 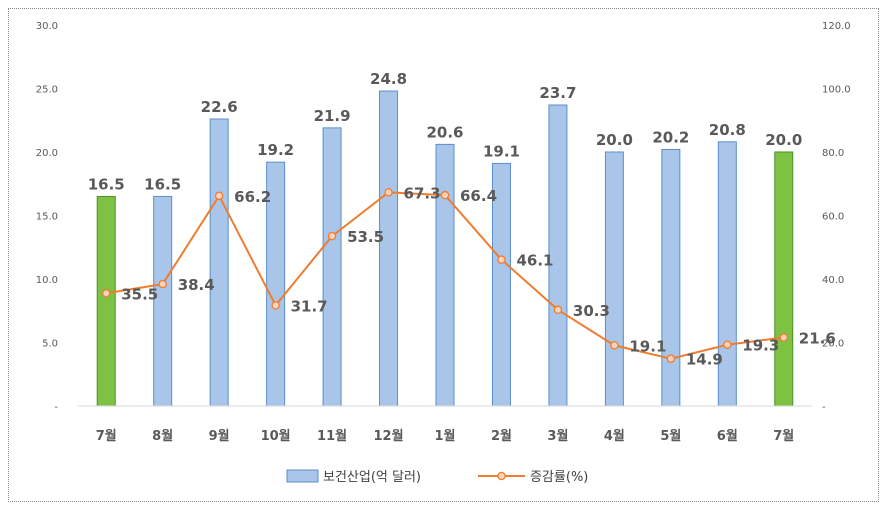 I want to click on x-tick-label: 1월, so click(x=444, y=436).